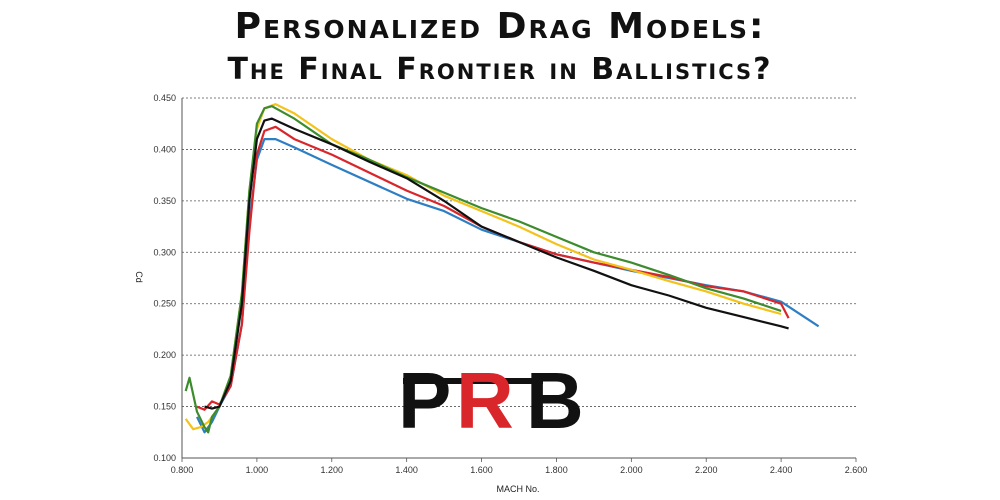 The height and width of the screenshot is (500, 1000). What do you see at coordinates (706, 470) in the screenshot?
I see `x-tick-label: 2.200` at bounding box center [706, 470].